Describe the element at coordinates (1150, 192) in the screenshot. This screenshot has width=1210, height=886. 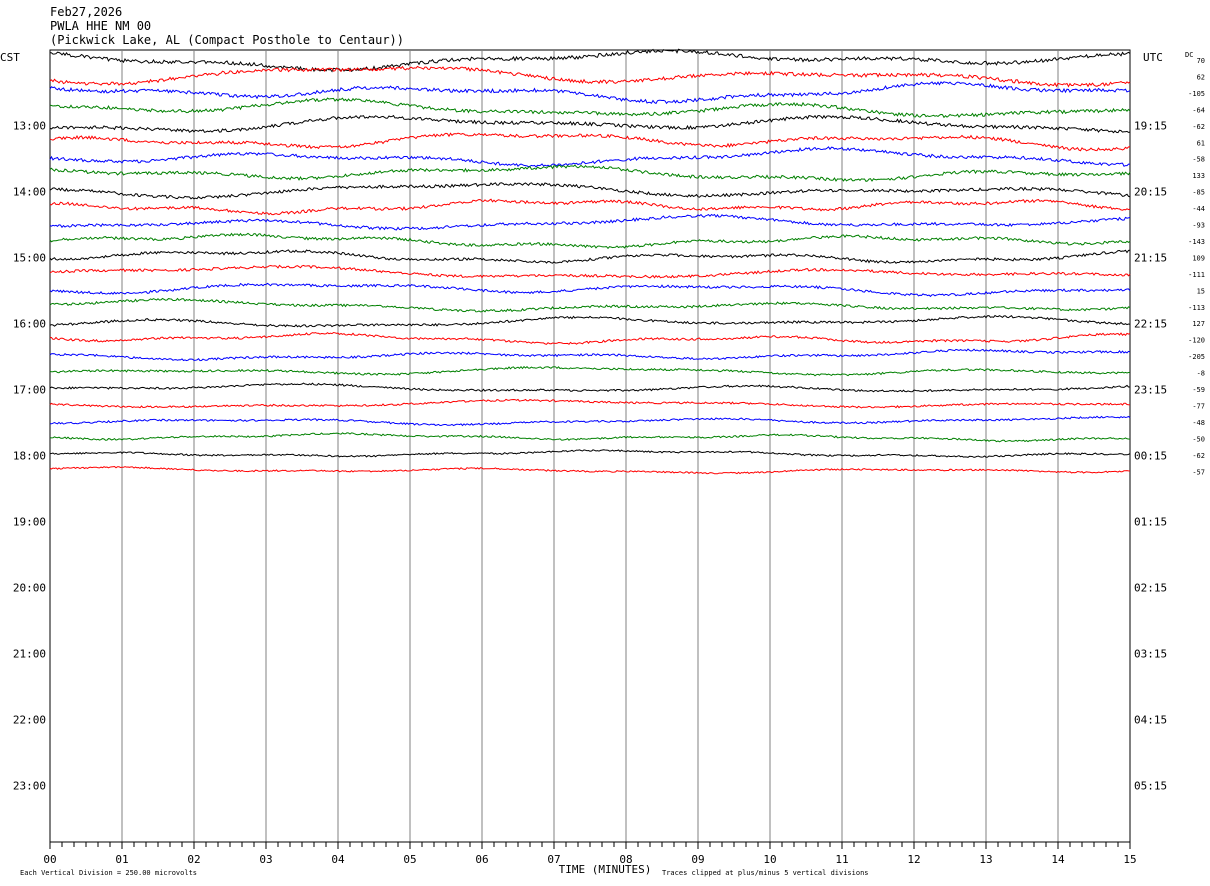
I see `utc-hour-label: 20:15` at that location.